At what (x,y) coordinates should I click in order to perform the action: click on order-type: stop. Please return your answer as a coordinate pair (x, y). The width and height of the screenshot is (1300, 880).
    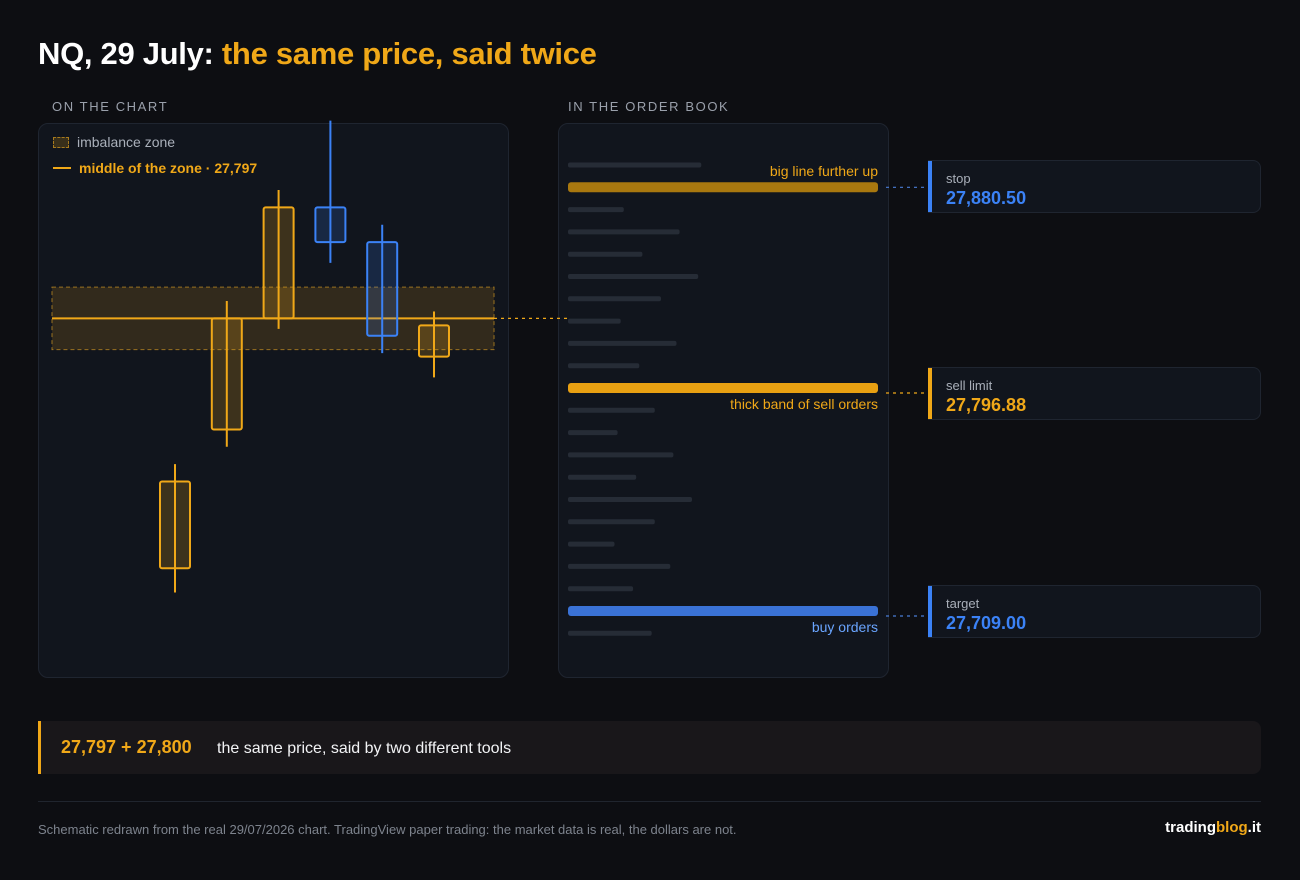
    Looking at the image, I should click on (958, 178).